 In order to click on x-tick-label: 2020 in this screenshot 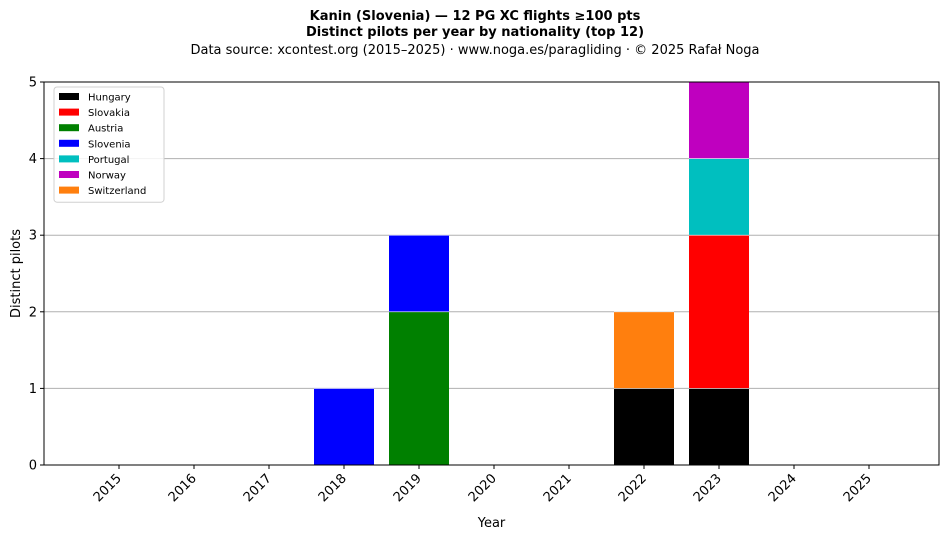, I will do `click(483, 488)`.